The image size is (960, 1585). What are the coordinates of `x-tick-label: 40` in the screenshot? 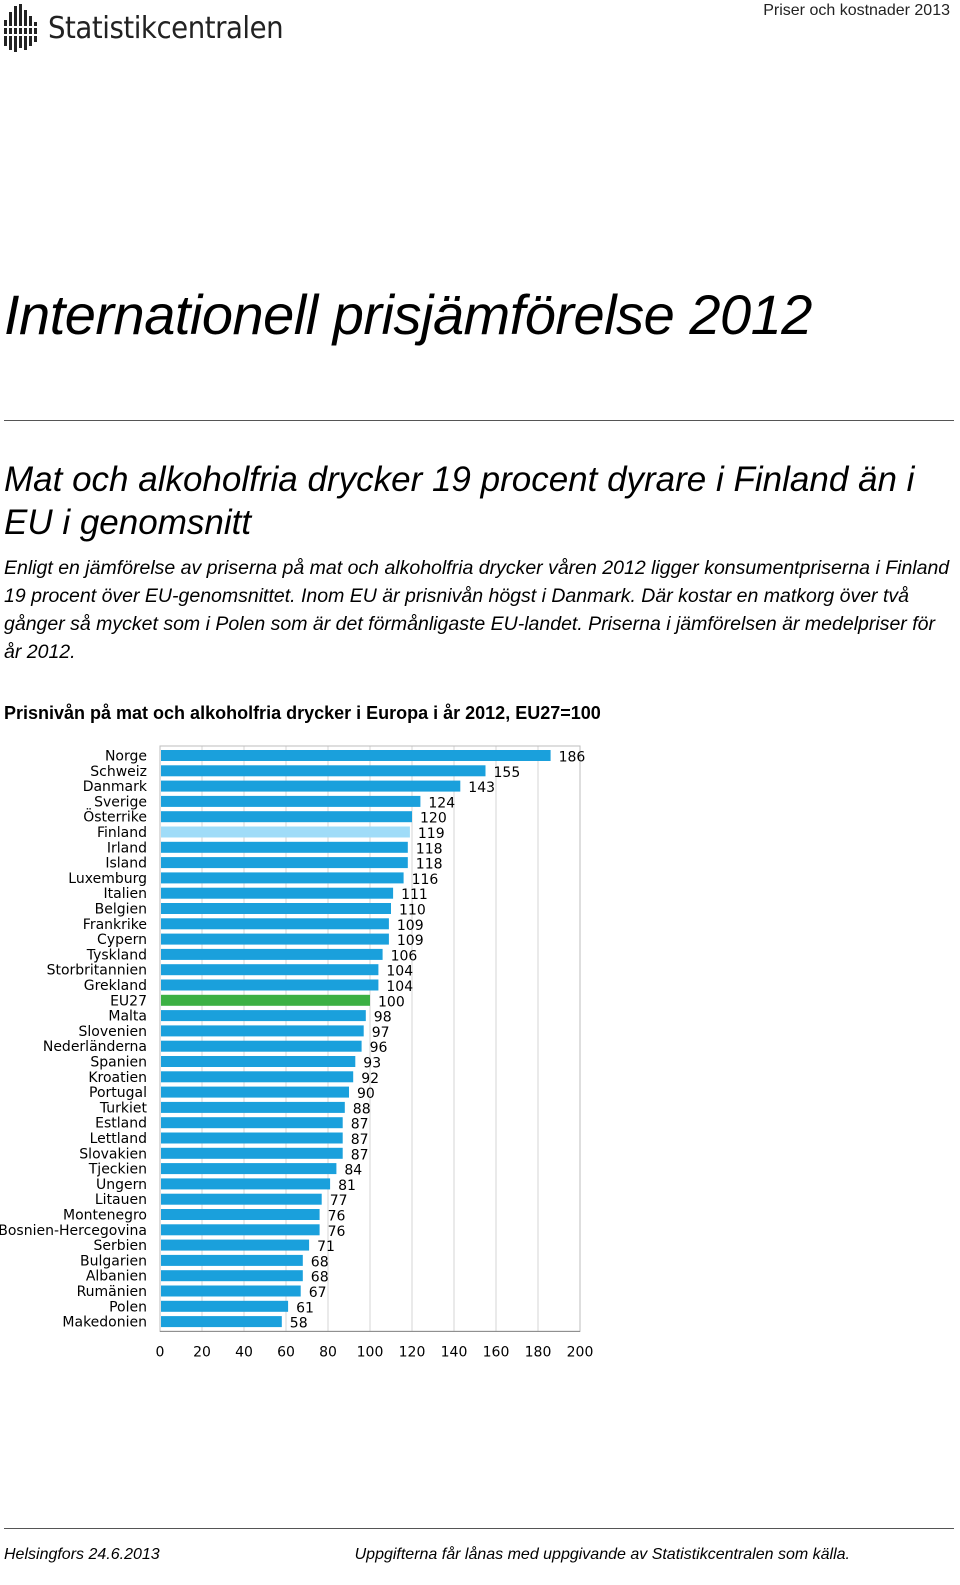 It's located at (244, 1352).